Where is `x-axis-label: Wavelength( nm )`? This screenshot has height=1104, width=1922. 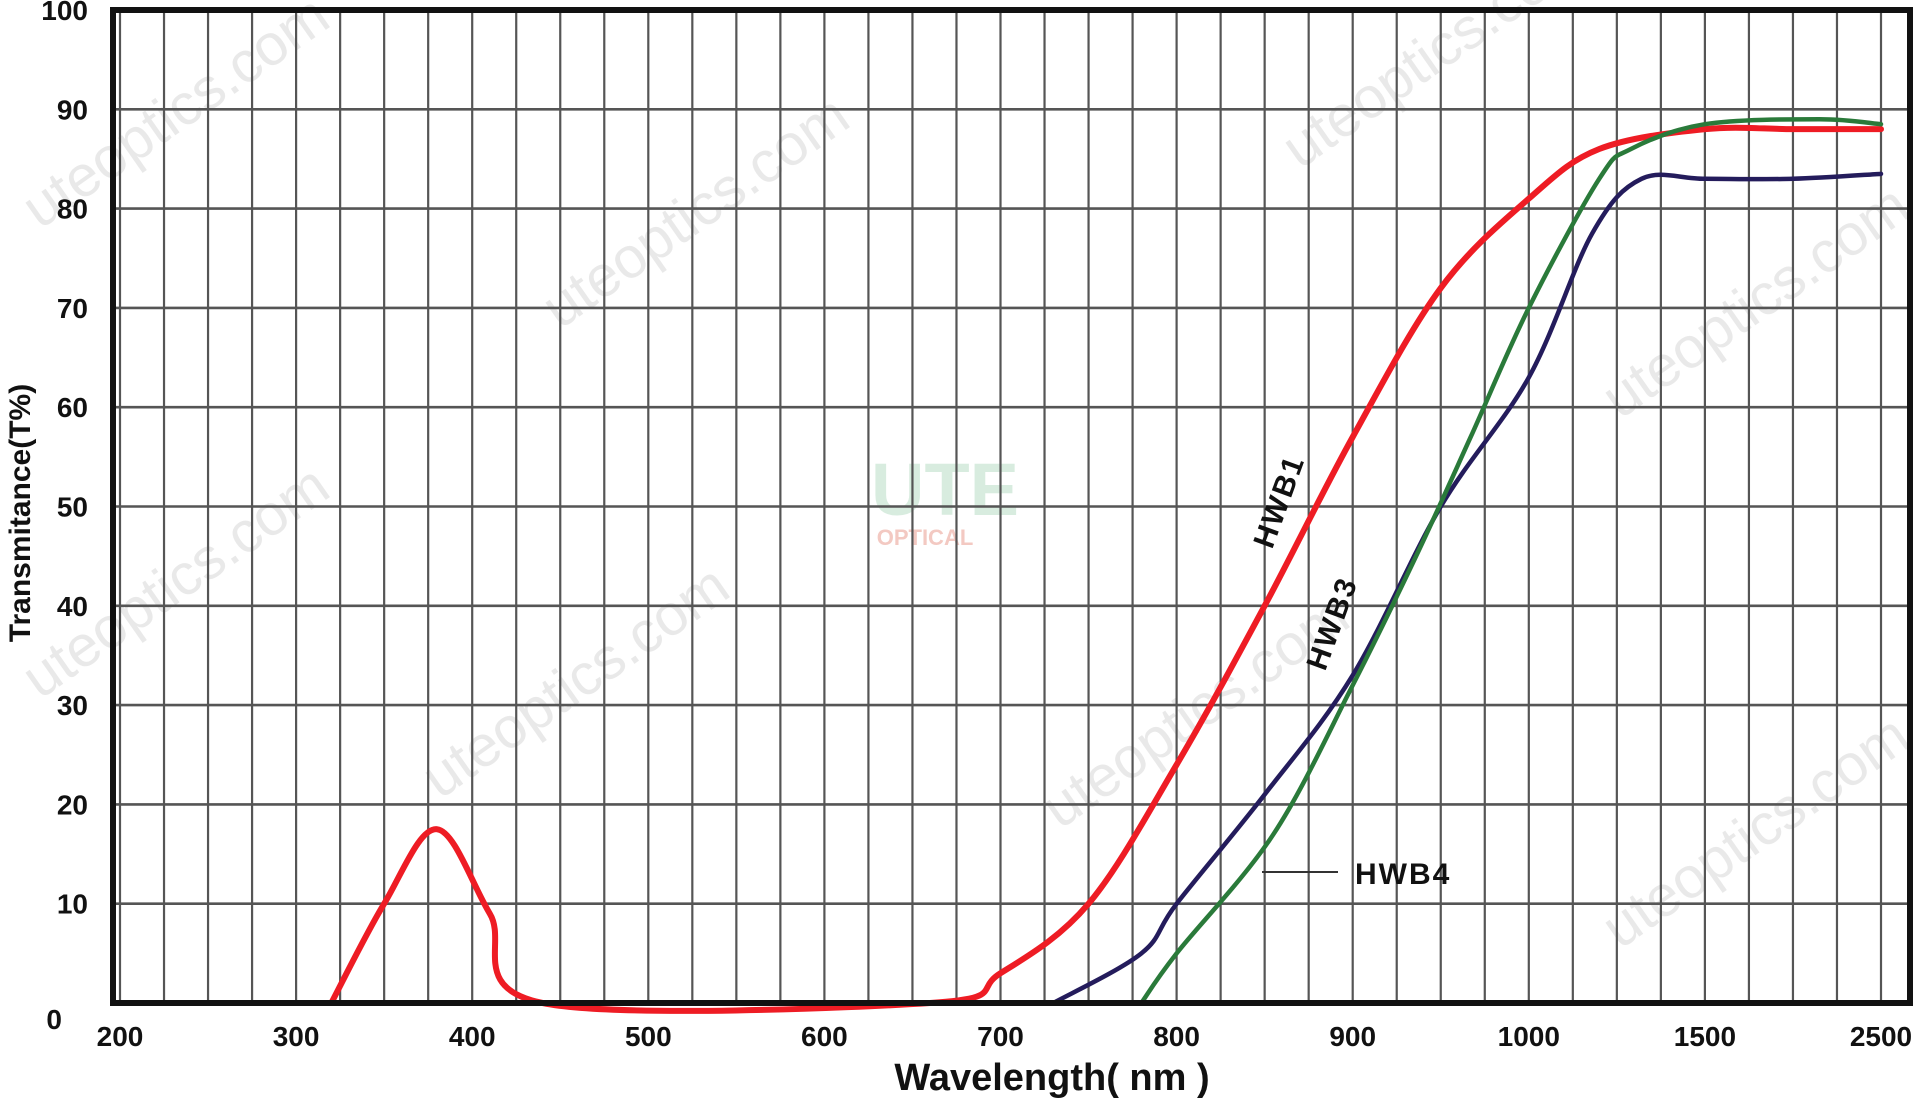 x-axis-label: Wavelength( nm ) is located at coordinates (1051, 1078).